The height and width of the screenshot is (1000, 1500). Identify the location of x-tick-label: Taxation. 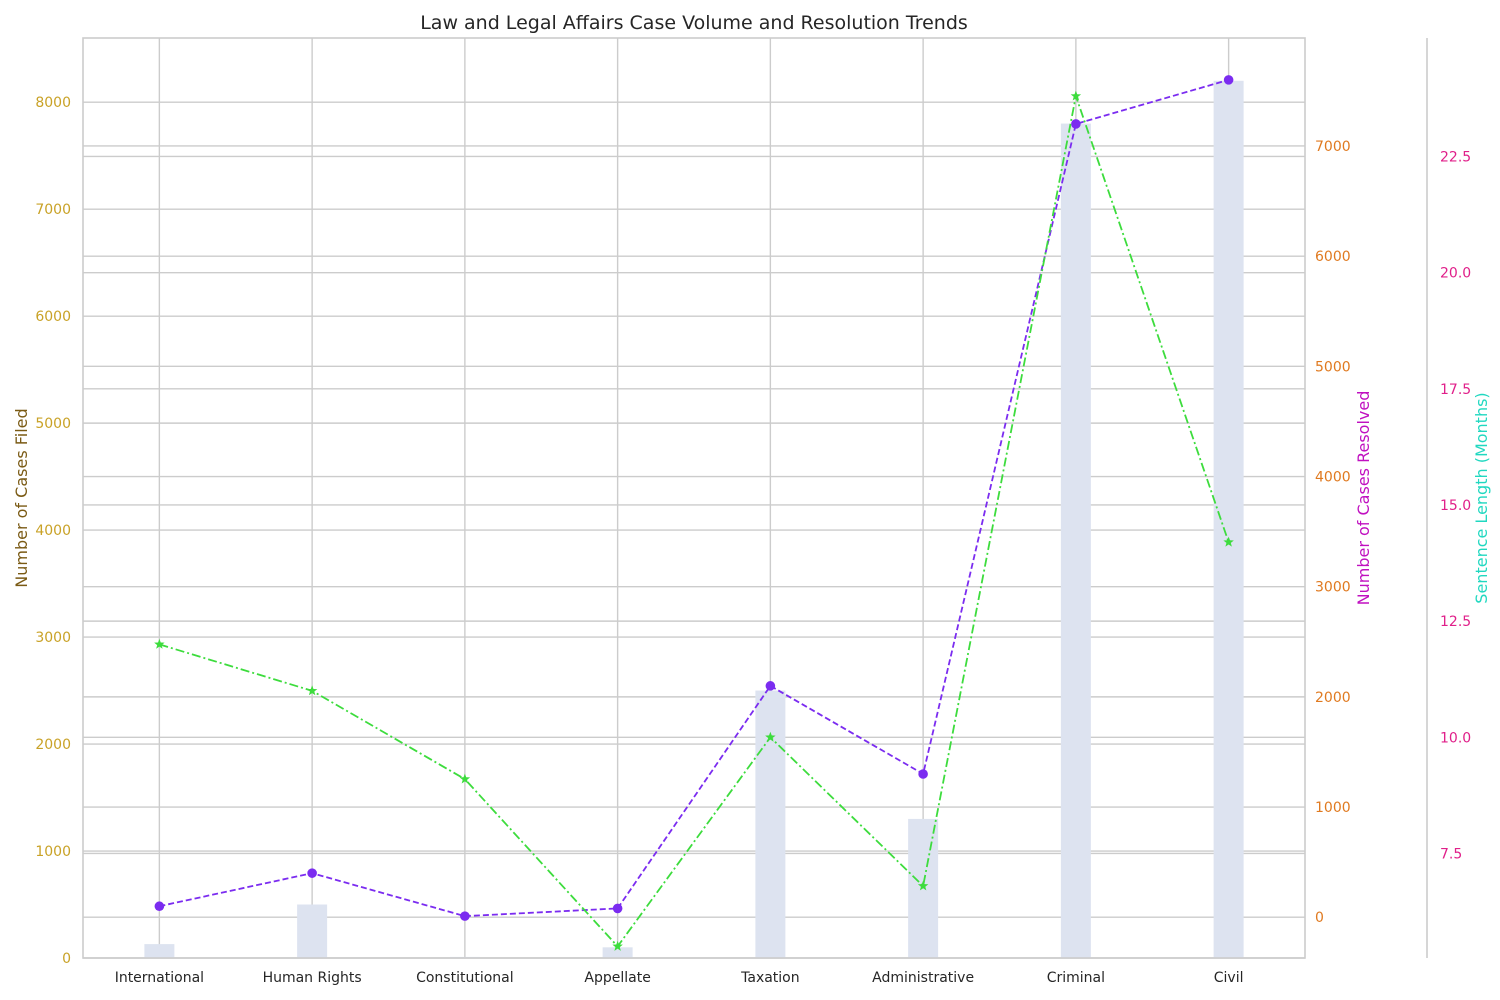
(770, 978).